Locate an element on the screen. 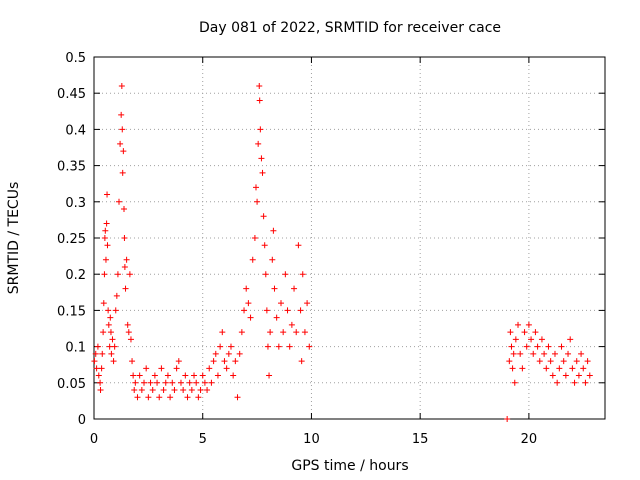 The width and height of the screenshot is (640, 480). x-tick-label: 10 is located at coordinates (311, 439).